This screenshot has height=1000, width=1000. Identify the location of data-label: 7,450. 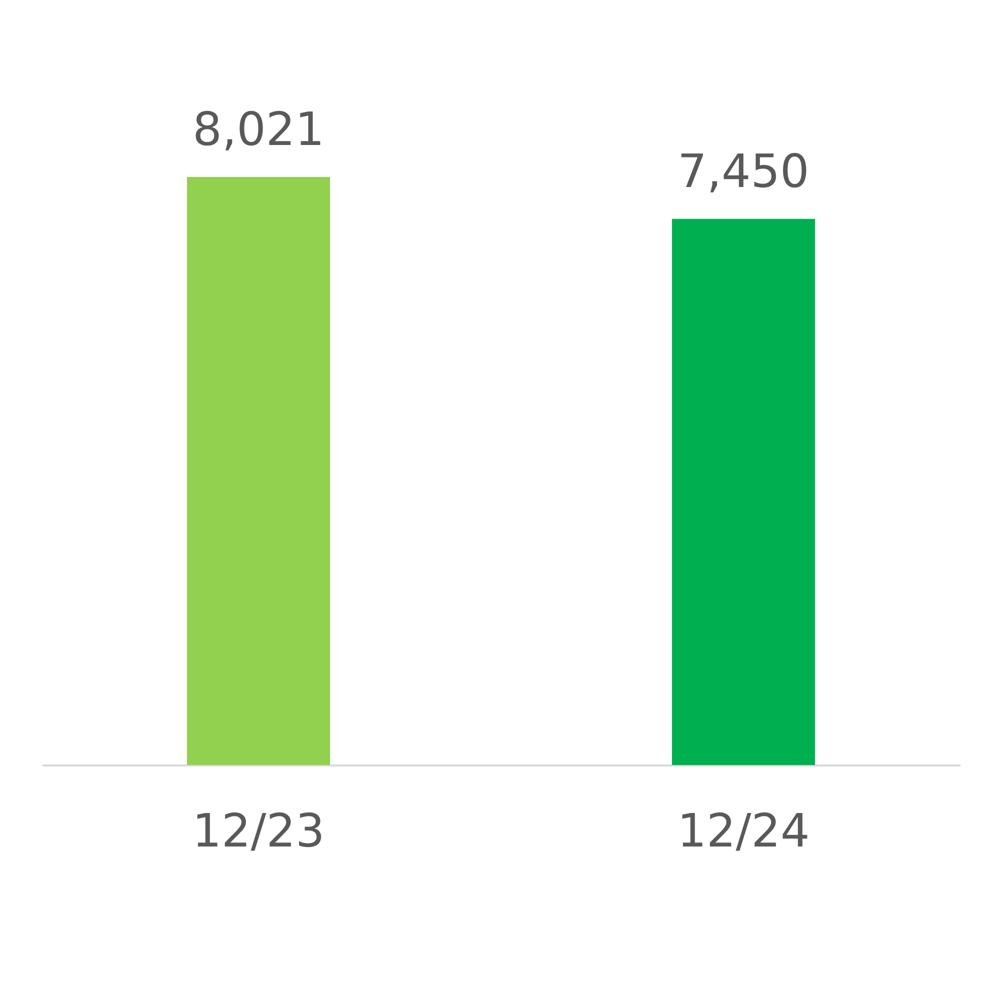
(744, 171).